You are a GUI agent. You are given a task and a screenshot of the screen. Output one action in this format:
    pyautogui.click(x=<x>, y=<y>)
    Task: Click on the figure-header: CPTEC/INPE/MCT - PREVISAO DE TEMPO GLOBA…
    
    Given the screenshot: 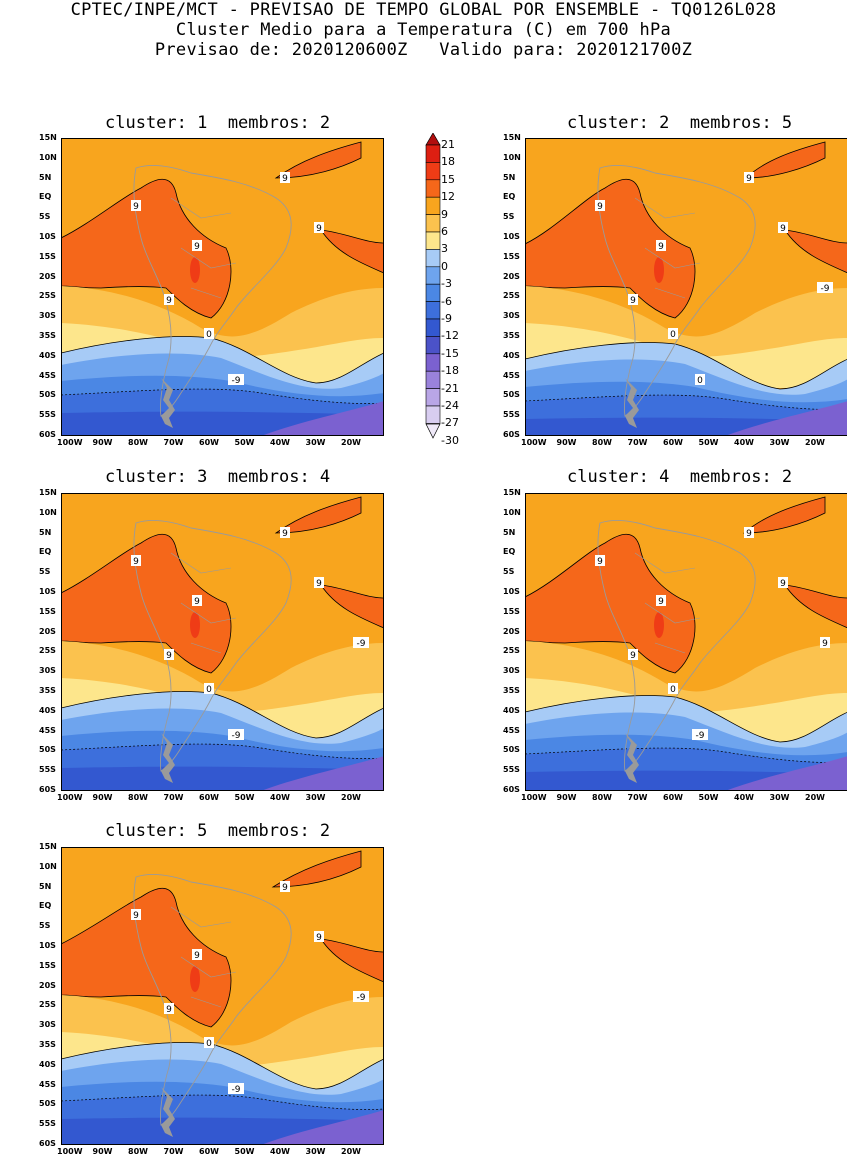 What is the action you would take?
    pyautogui.click(x=423, y=30)
    